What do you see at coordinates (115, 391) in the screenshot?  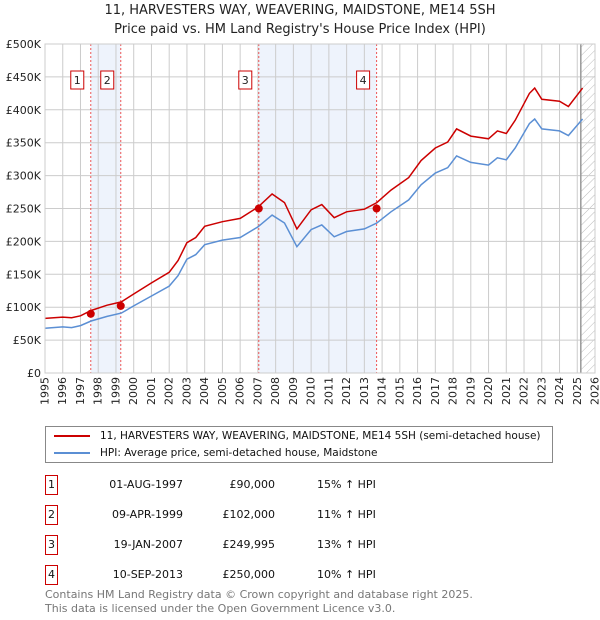 I see `x-tick-label: 1999` at bounding box center [115, 391].